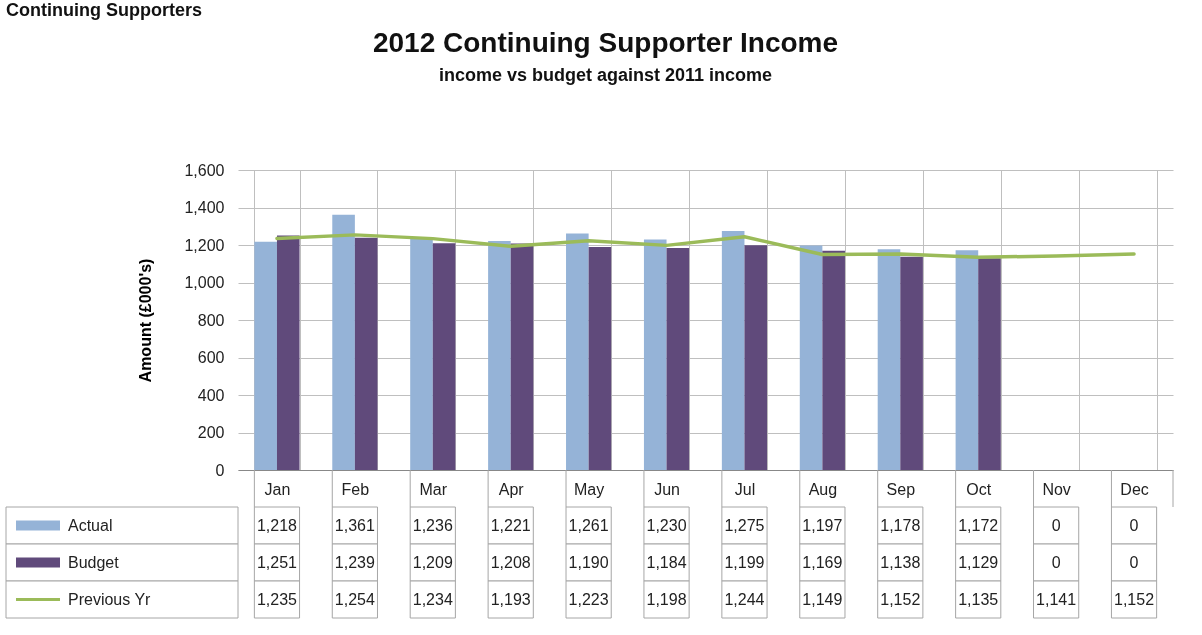 This screenshot has height=635, width=1202. What do you see at coordinates (823, 489) in the screenshot?
I see `x-tick-label: Aug` at bounding box center [823, 489].